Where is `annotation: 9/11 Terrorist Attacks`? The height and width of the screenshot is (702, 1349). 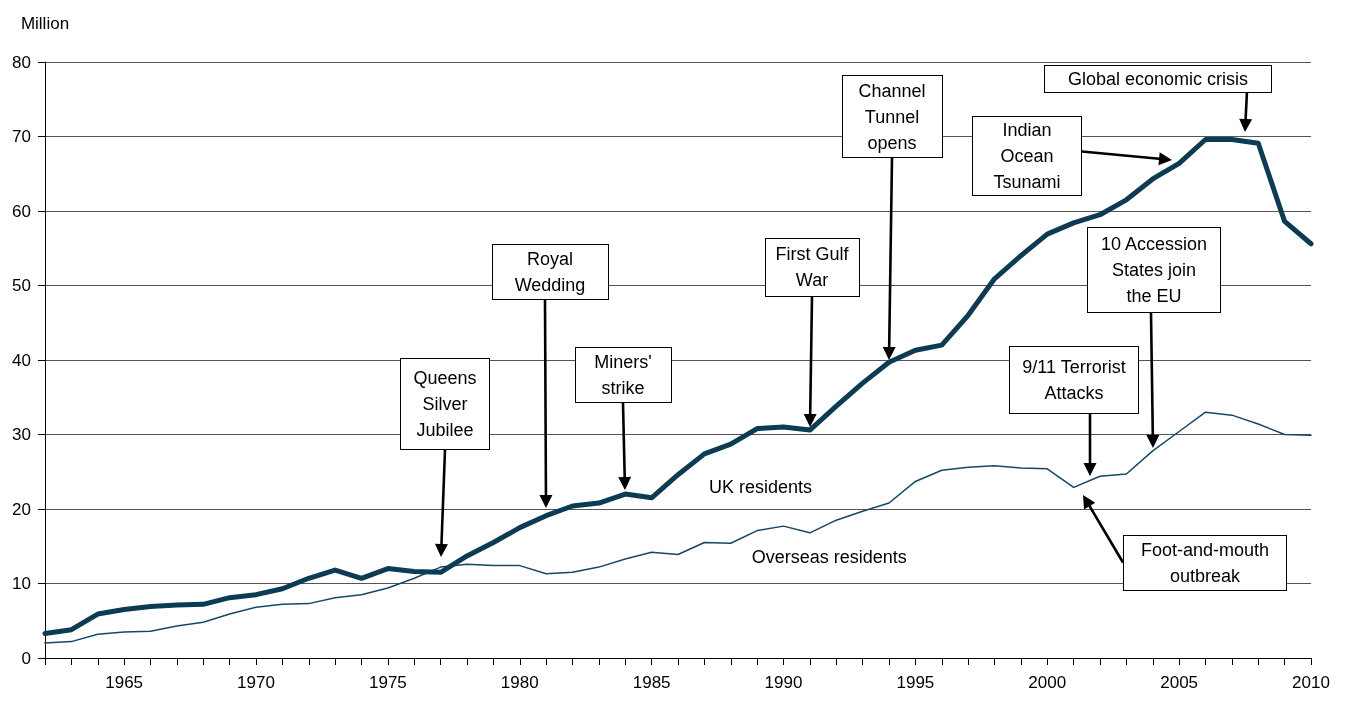
annotation: 9/11 Terrorist Attacks is located at coordinates (1074, 380).